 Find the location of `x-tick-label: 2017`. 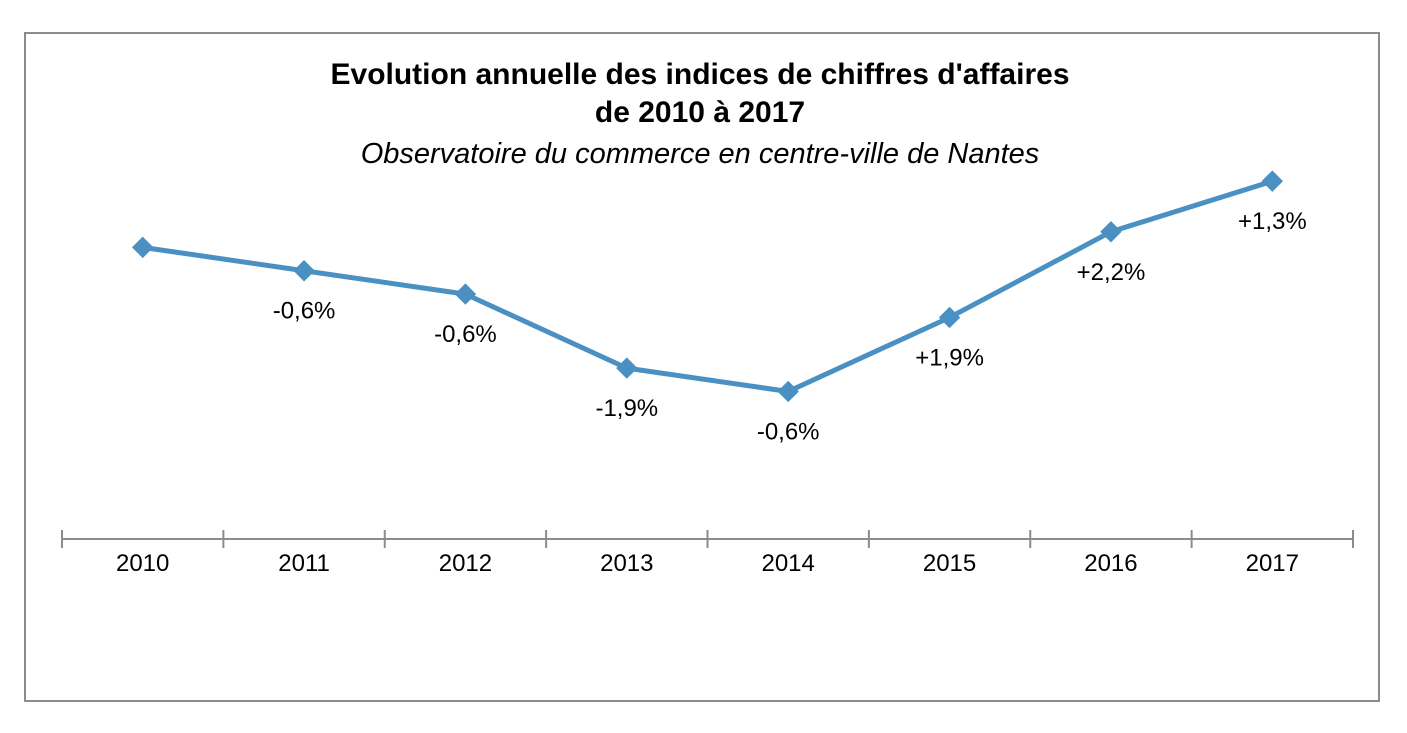

x-tick-label: 2017 is located at coordinates (1272, 563).